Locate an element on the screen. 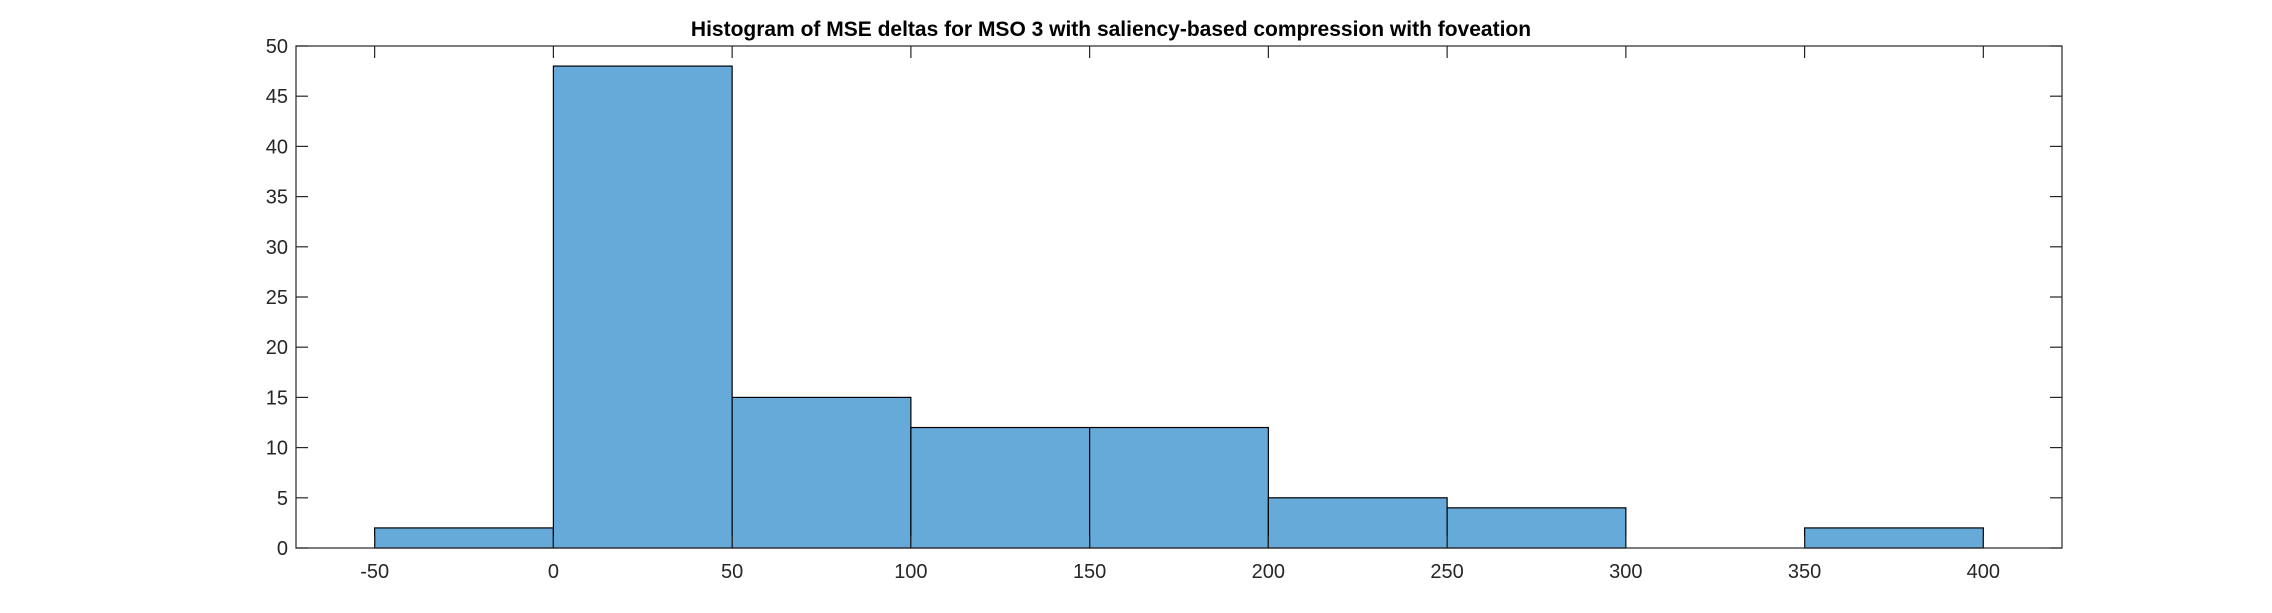  x-tick-label: 50 is located at coordinates (732, 572).